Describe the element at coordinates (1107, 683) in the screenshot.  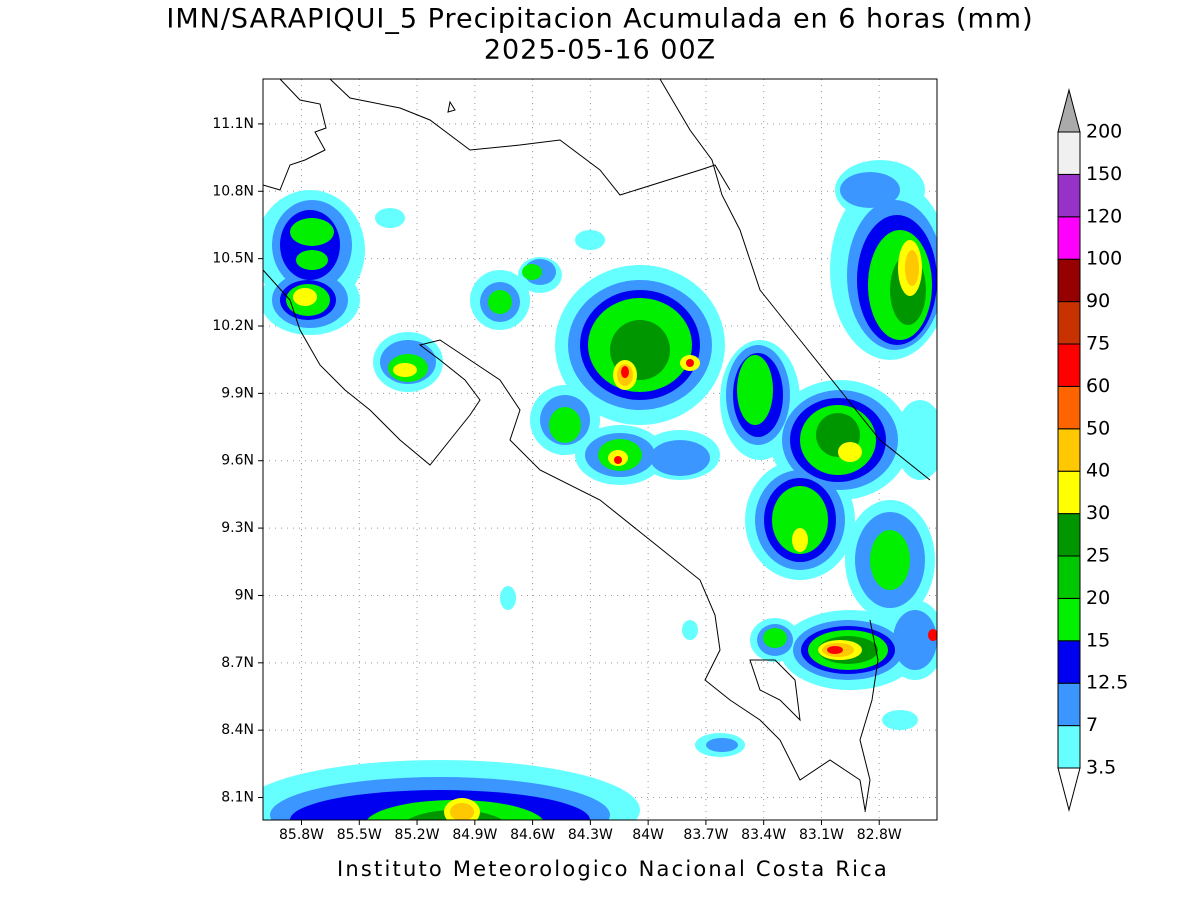
I see `colorbar-label: 12.5` at that location.